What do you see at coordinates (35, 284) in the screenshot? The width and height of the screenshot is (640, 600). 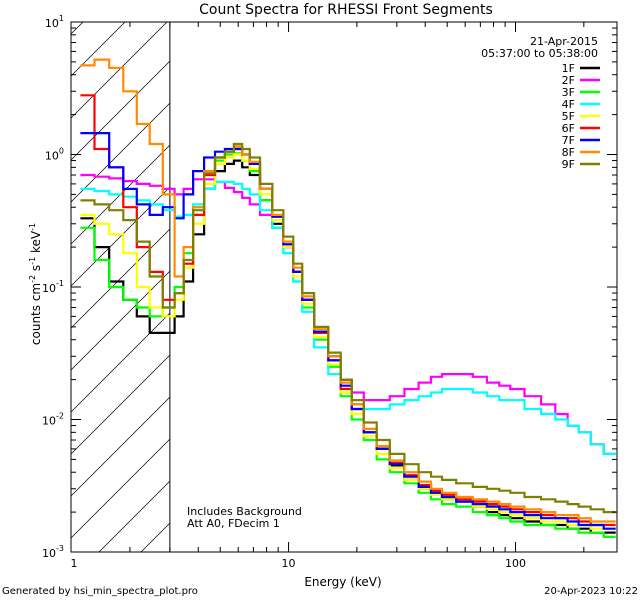 I see `y-axis-label: counts cm-2 s-1 keV-1` at bounding box center [35, 284].